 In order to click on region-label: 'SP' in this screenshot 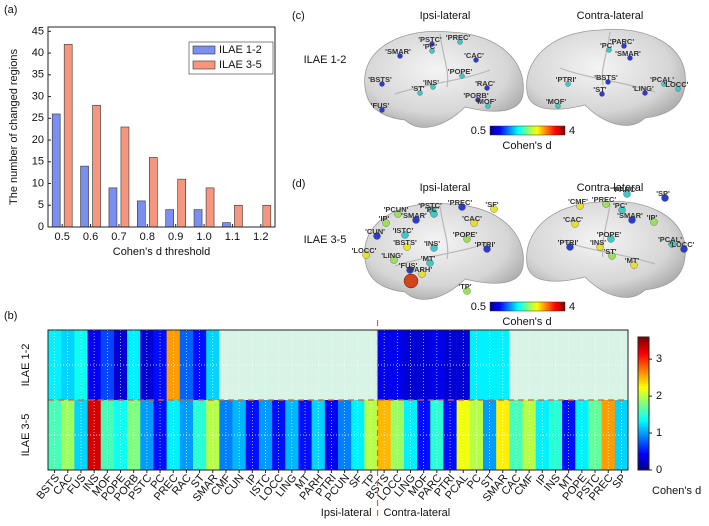, I will do `click(663, 193)`.